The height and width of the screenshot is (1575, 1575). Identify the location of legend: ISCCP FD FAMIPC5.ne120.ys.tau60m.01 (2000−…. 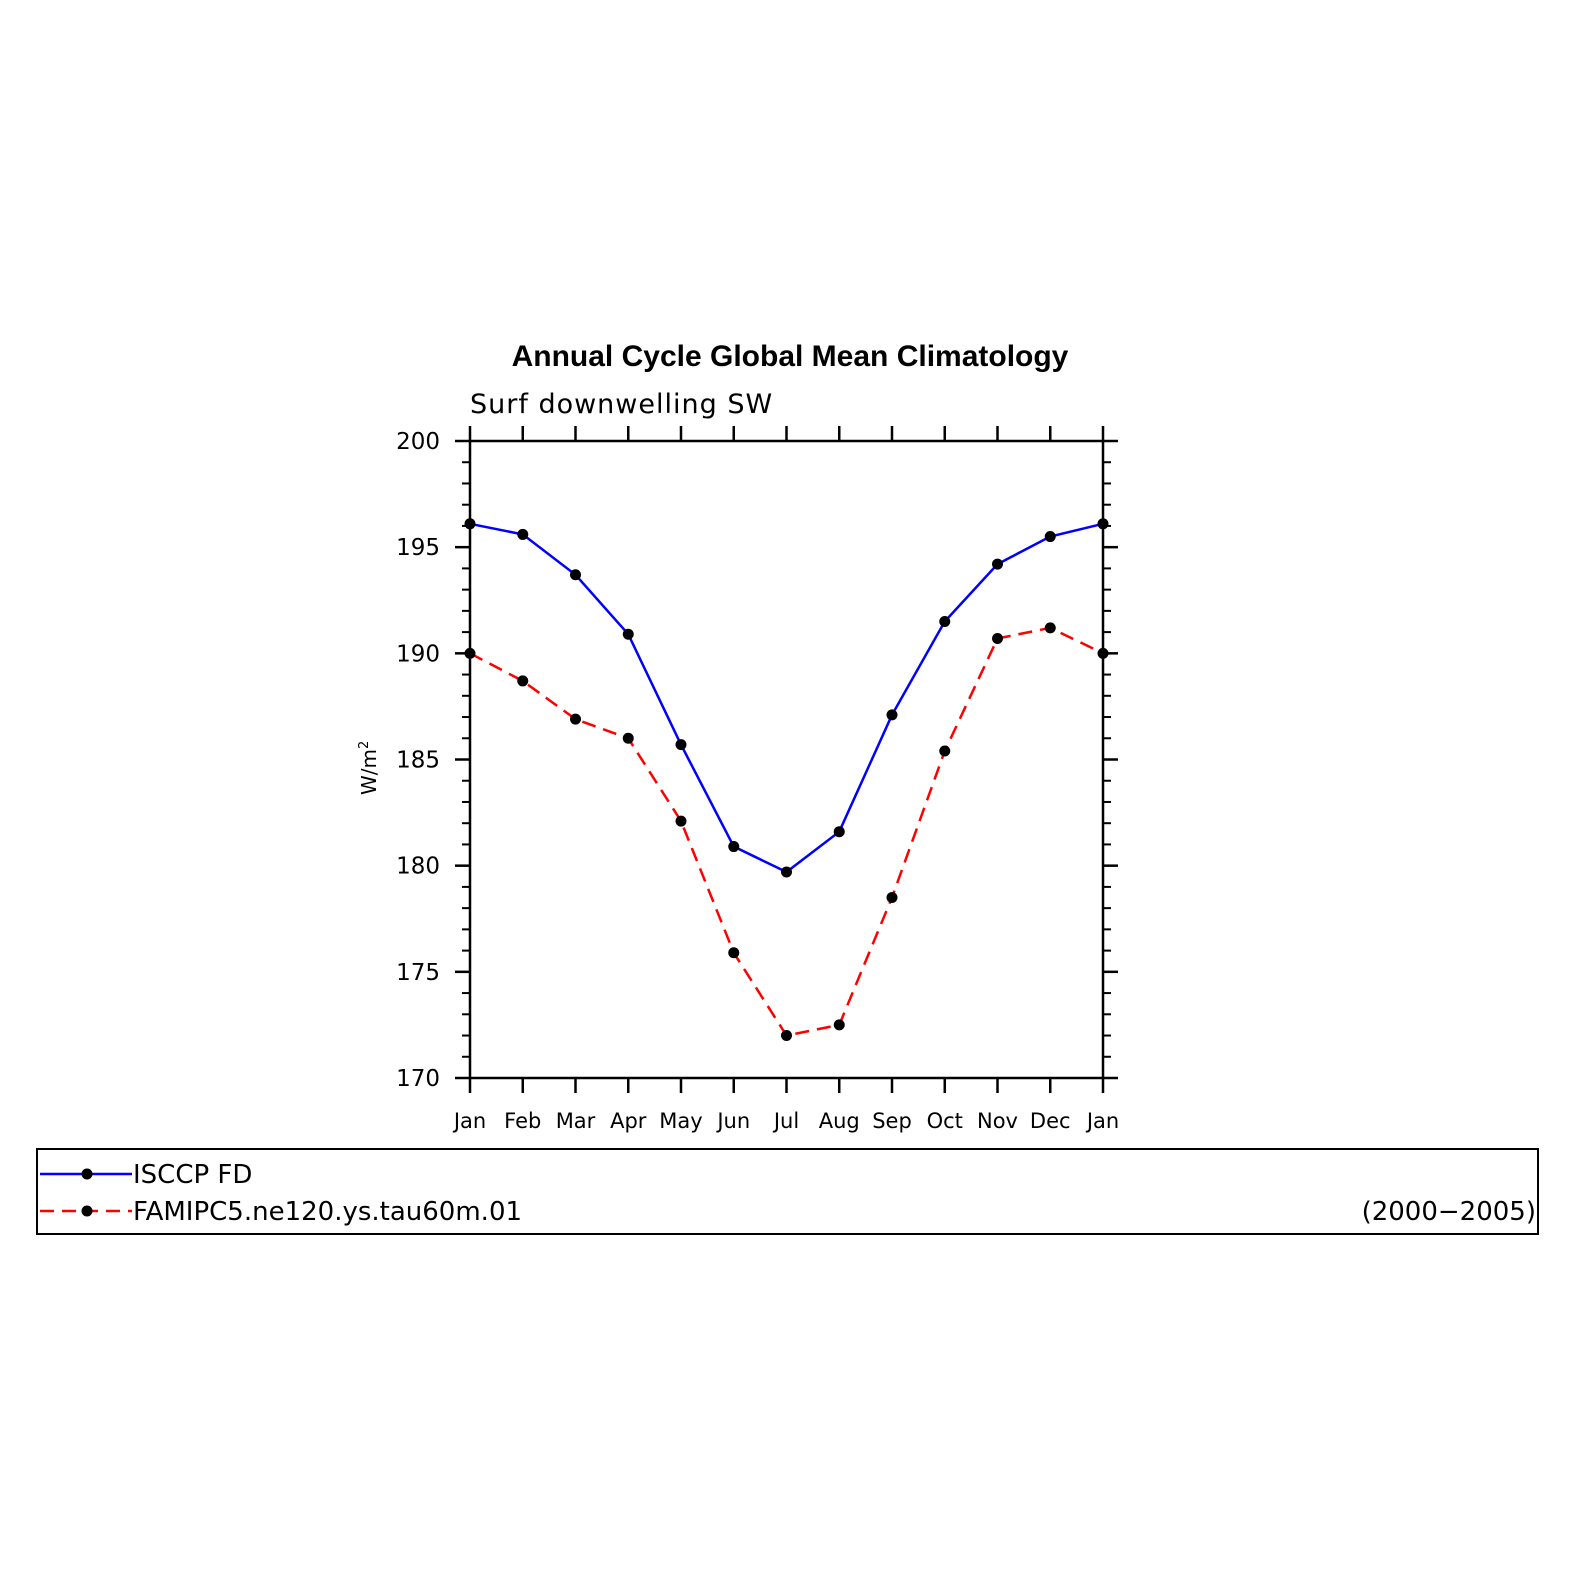
(787, 1191).